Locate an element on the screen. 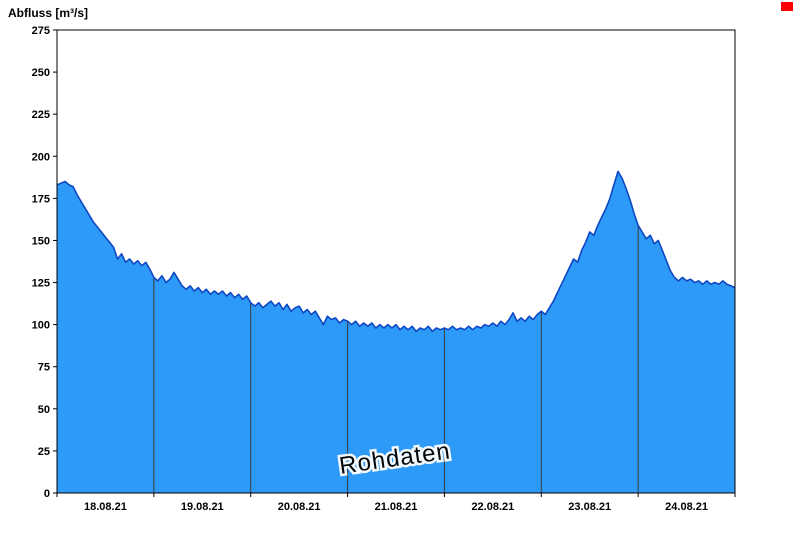 The height and width of the screenshot is (550, 800). x-tick-label: 20.08.21 is located at coordinates (299, 507).